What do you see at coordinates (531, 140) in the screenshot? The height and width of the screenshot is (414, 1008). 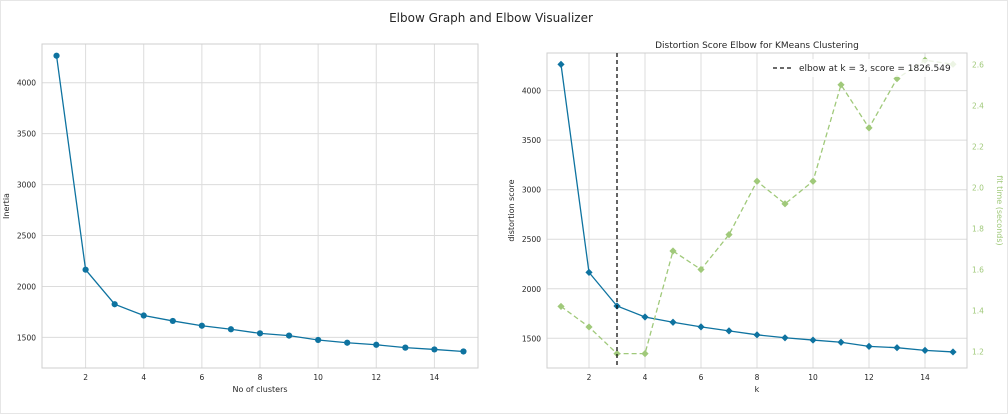 I see `elbow-visualizer-ytick-label-4: 3500` at bounding box center [531, 140].